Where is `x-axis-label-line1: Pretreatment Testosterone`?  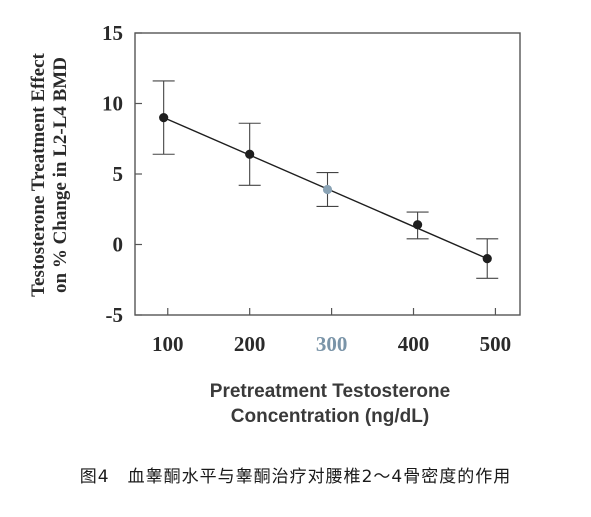
x-axis-label-line1: Pretreatment Testosterone is located at coordinates (330, 391).